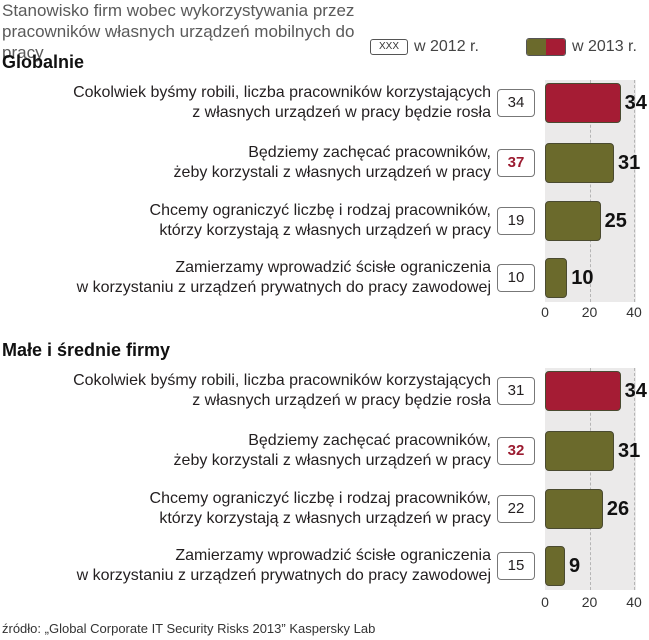  I want to click on value-2012-box: 10, so click(516, 278).